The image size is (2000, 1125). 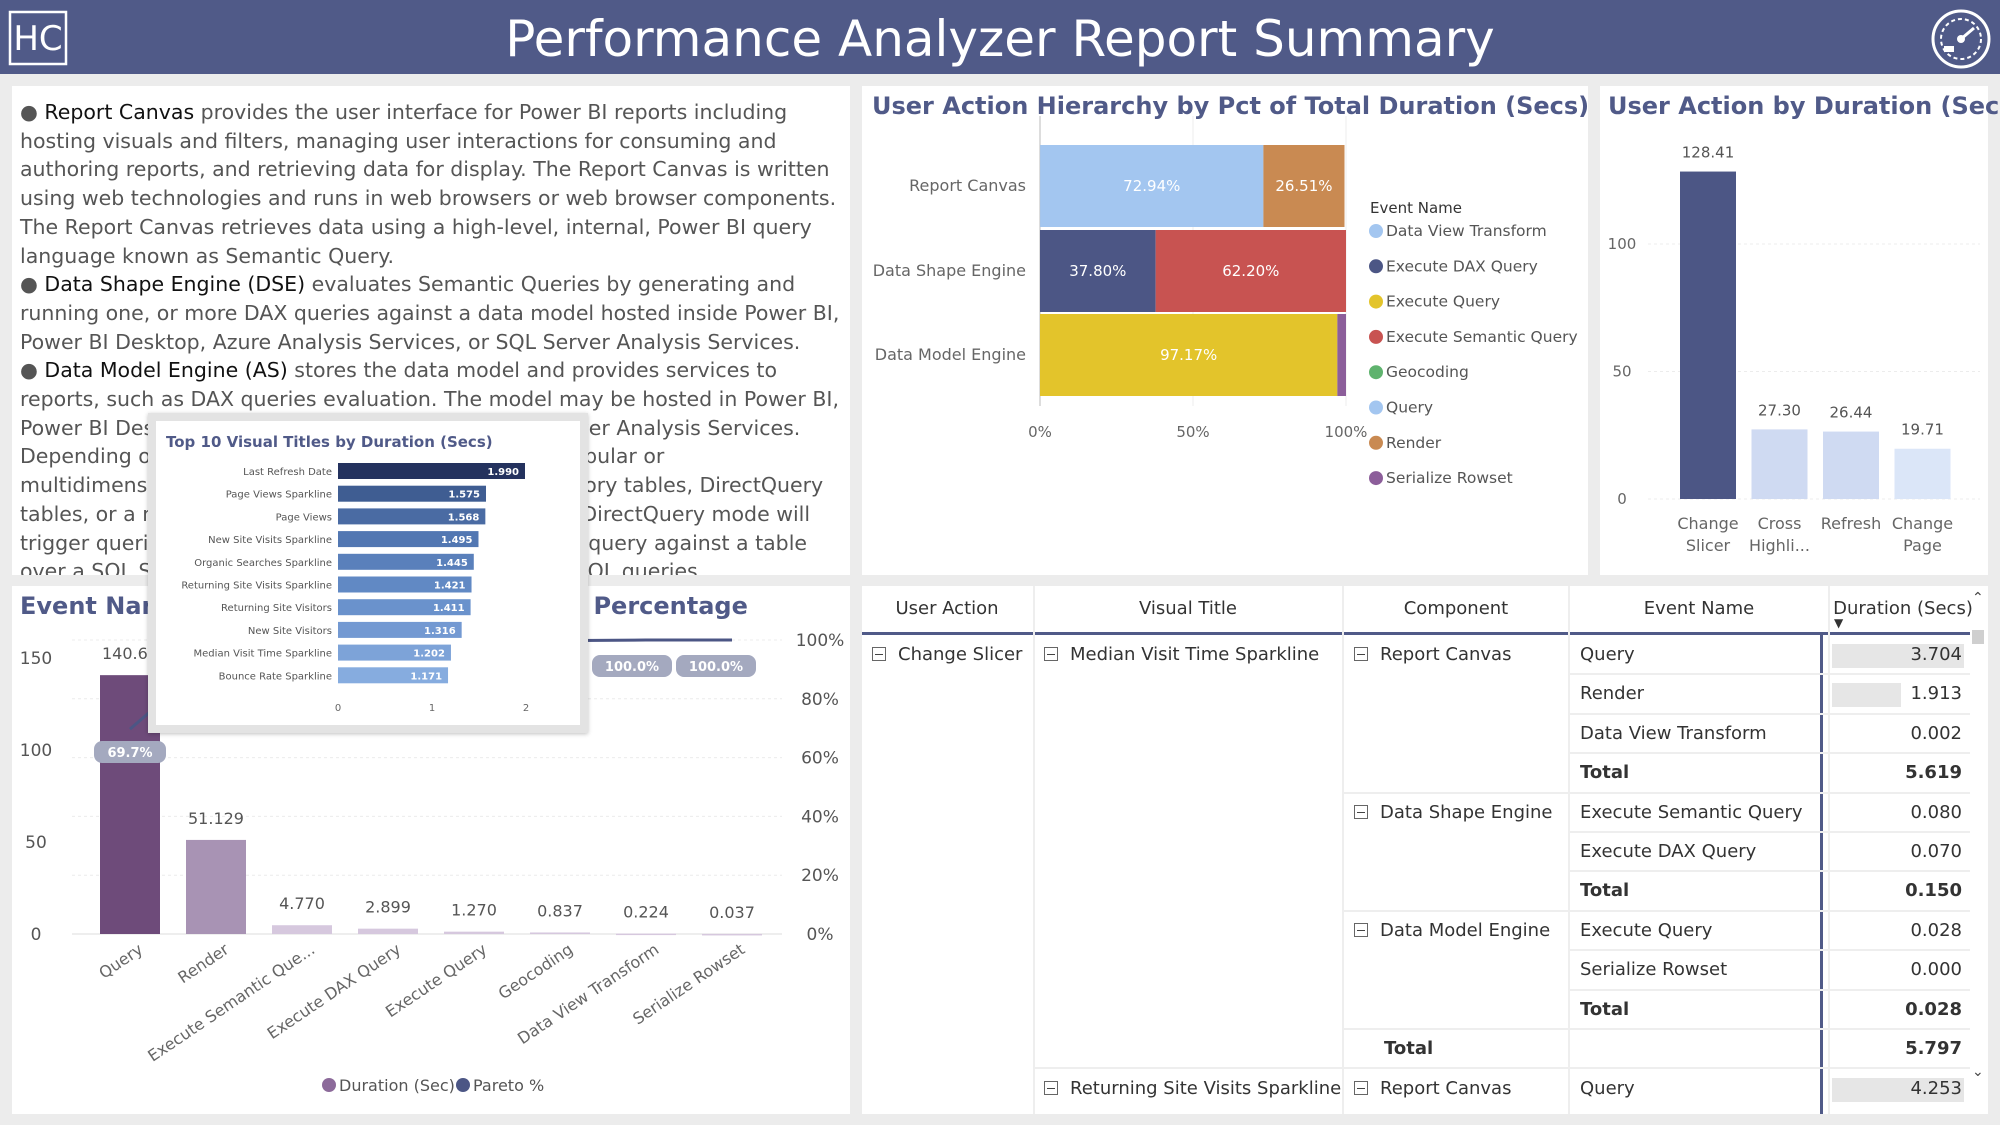 I want to click on matrix-component: Data Model Engine, so click(x=1452, y=930).